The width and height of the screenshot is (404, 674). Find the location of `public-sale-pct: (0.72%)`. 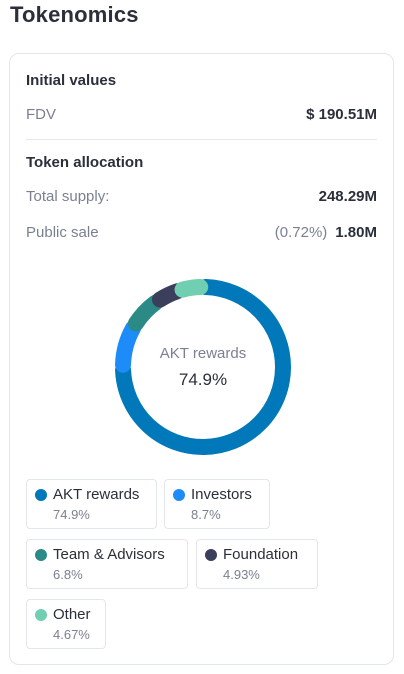

public-sale-pct: (0.72%) is located at coordinates (301, 232).